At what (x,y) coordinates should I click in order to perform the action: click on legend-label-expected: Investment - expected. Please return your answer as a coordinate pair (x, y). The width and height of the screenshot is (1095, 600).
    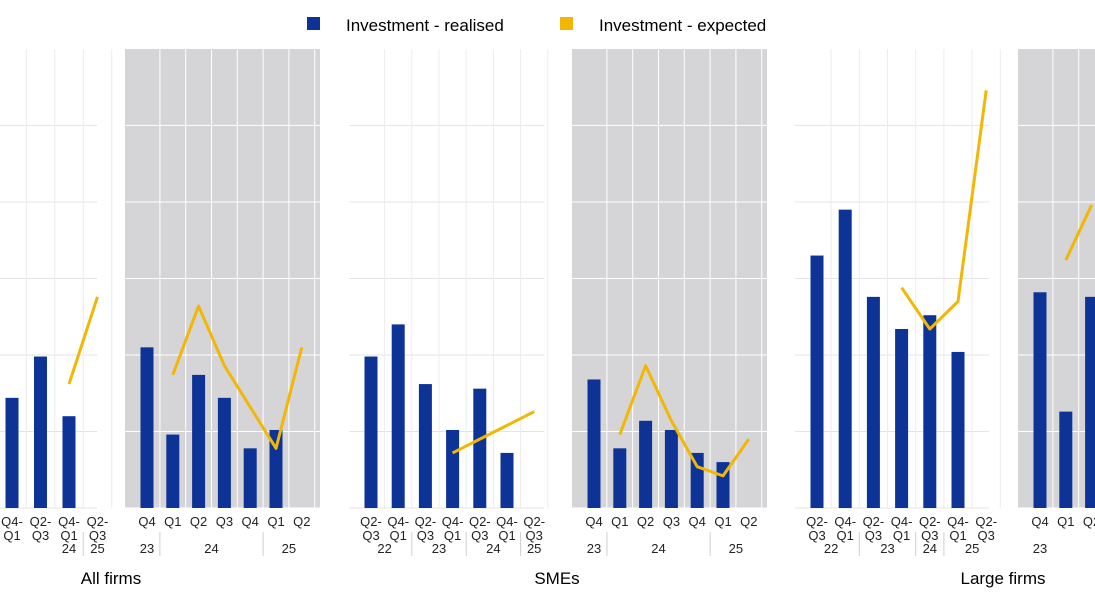
    Looking at the image, I should click on (682, 25).